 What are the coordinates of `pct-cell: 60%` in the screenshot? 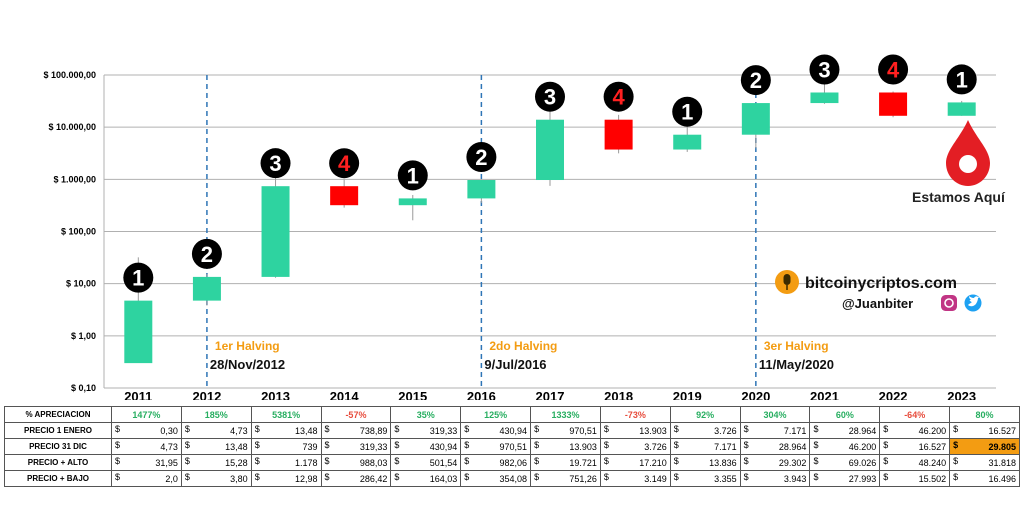 It's located at (845, 414).